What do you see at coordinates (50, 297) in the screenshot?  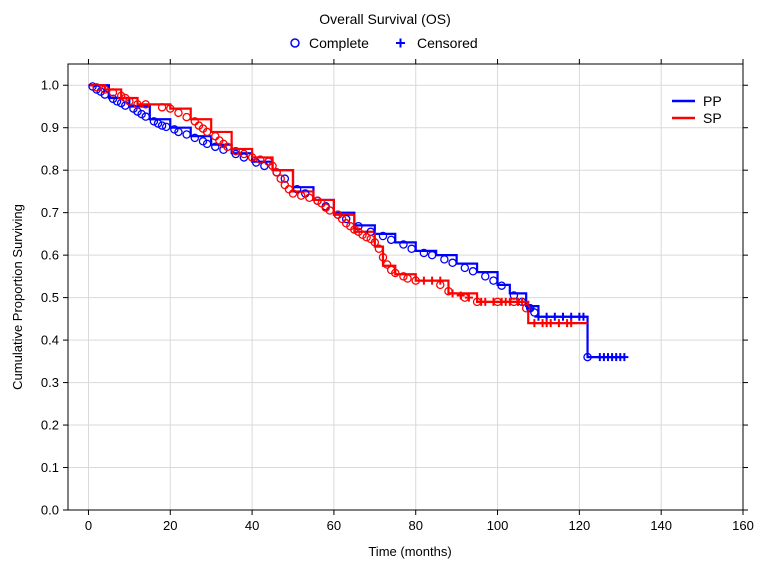 I see `y-tick-label: 0.5` at bounding box center [50, 297].